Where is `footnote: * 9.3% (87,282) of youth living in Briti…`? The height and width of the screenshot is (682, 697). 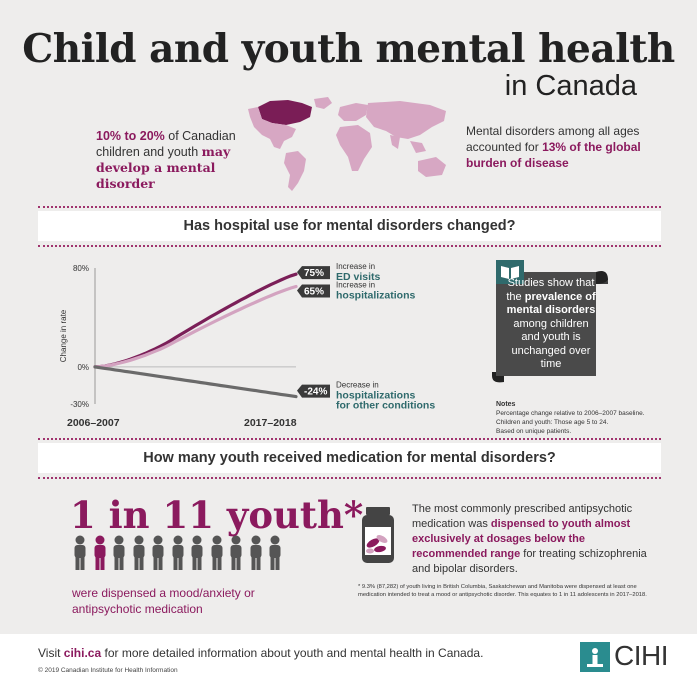
footnote: * 9.3% (87,282) of youth living in Briti… is located at coordinates (502, 591).